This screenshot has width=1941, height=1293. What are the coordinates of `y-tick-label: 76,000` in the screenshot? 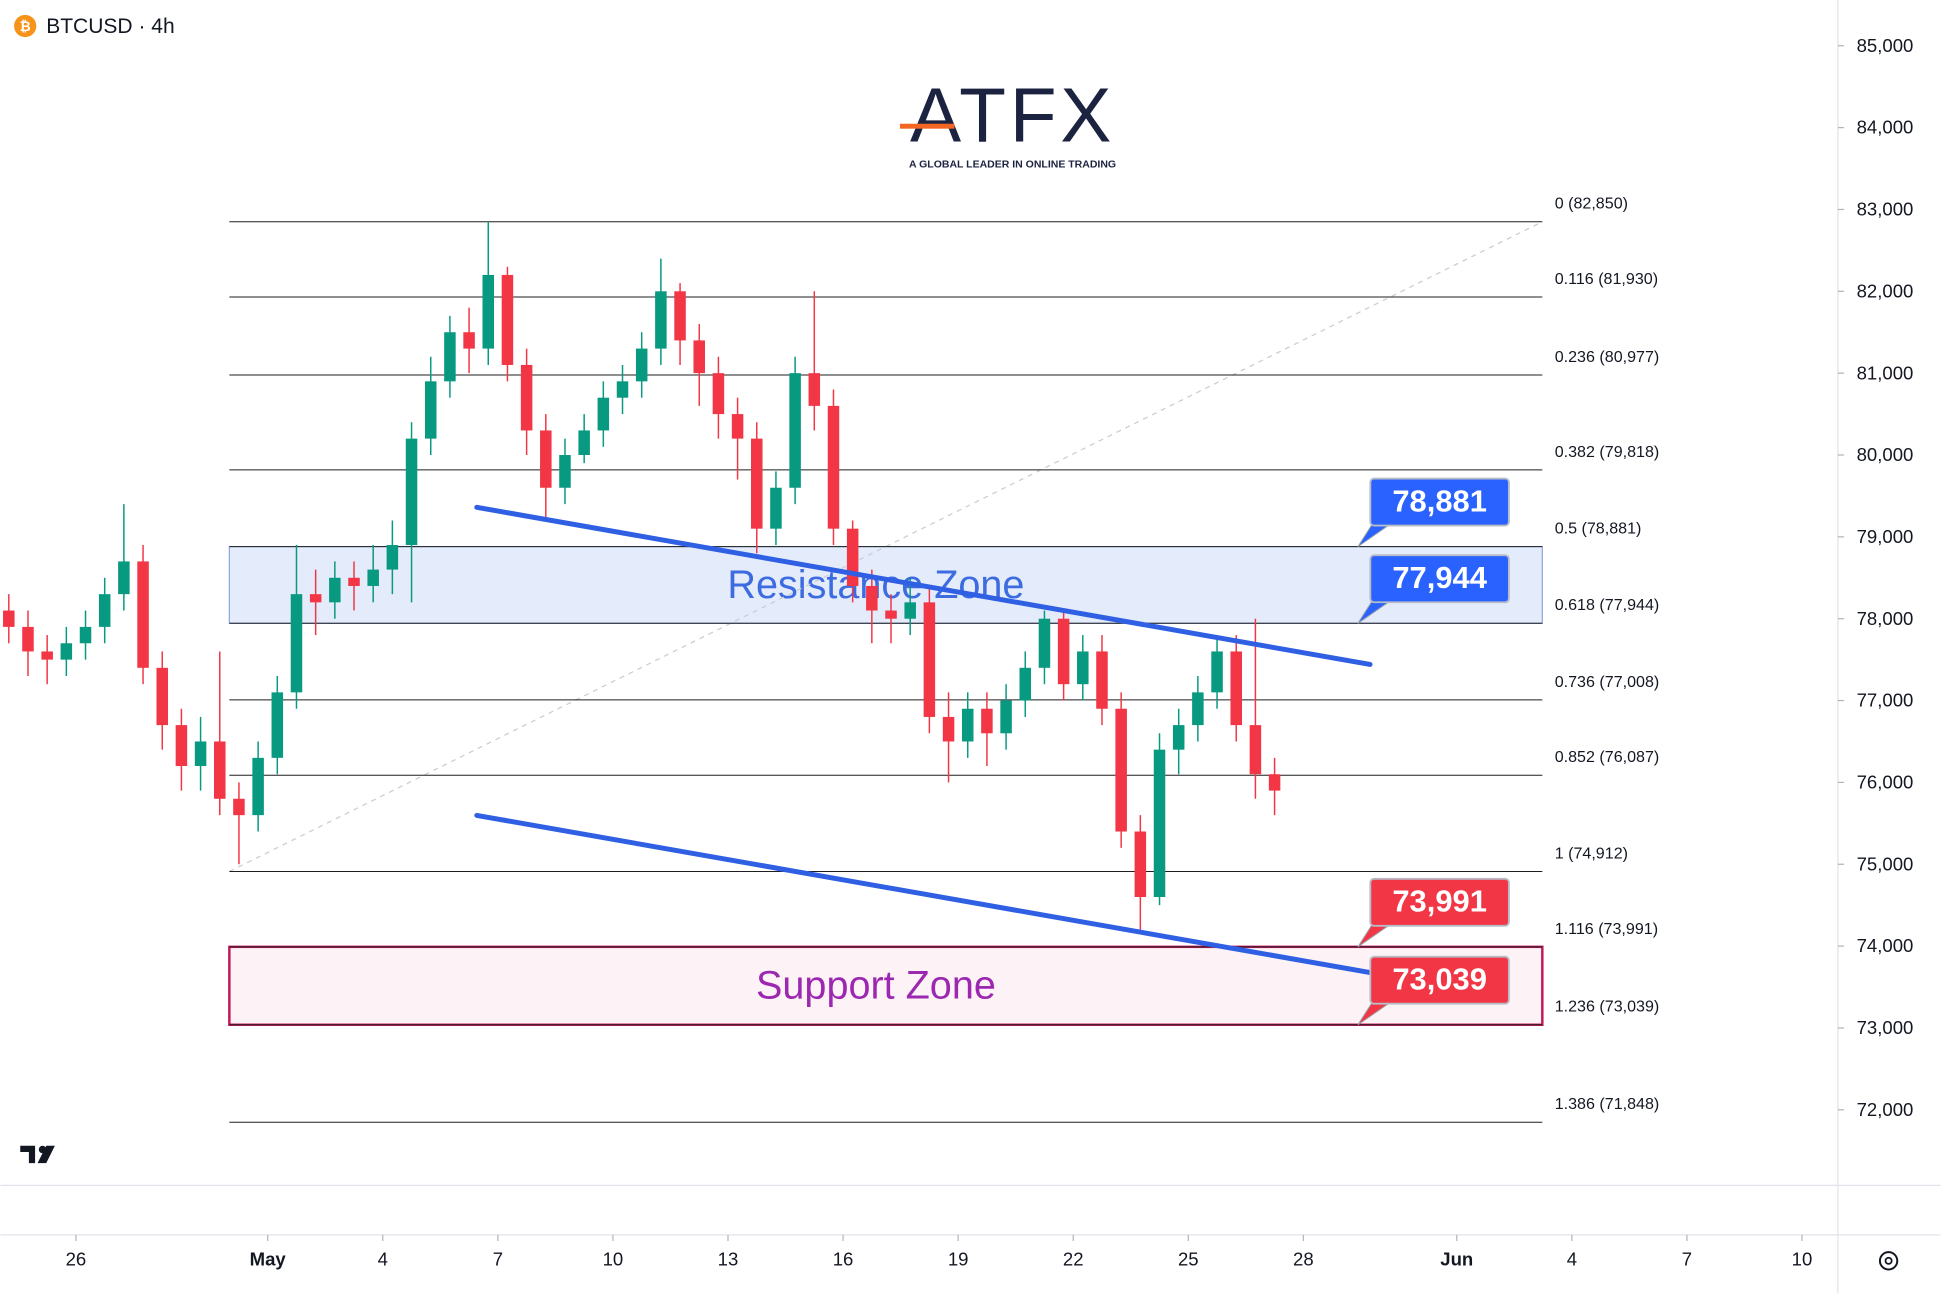 It's located at (1885, 782).